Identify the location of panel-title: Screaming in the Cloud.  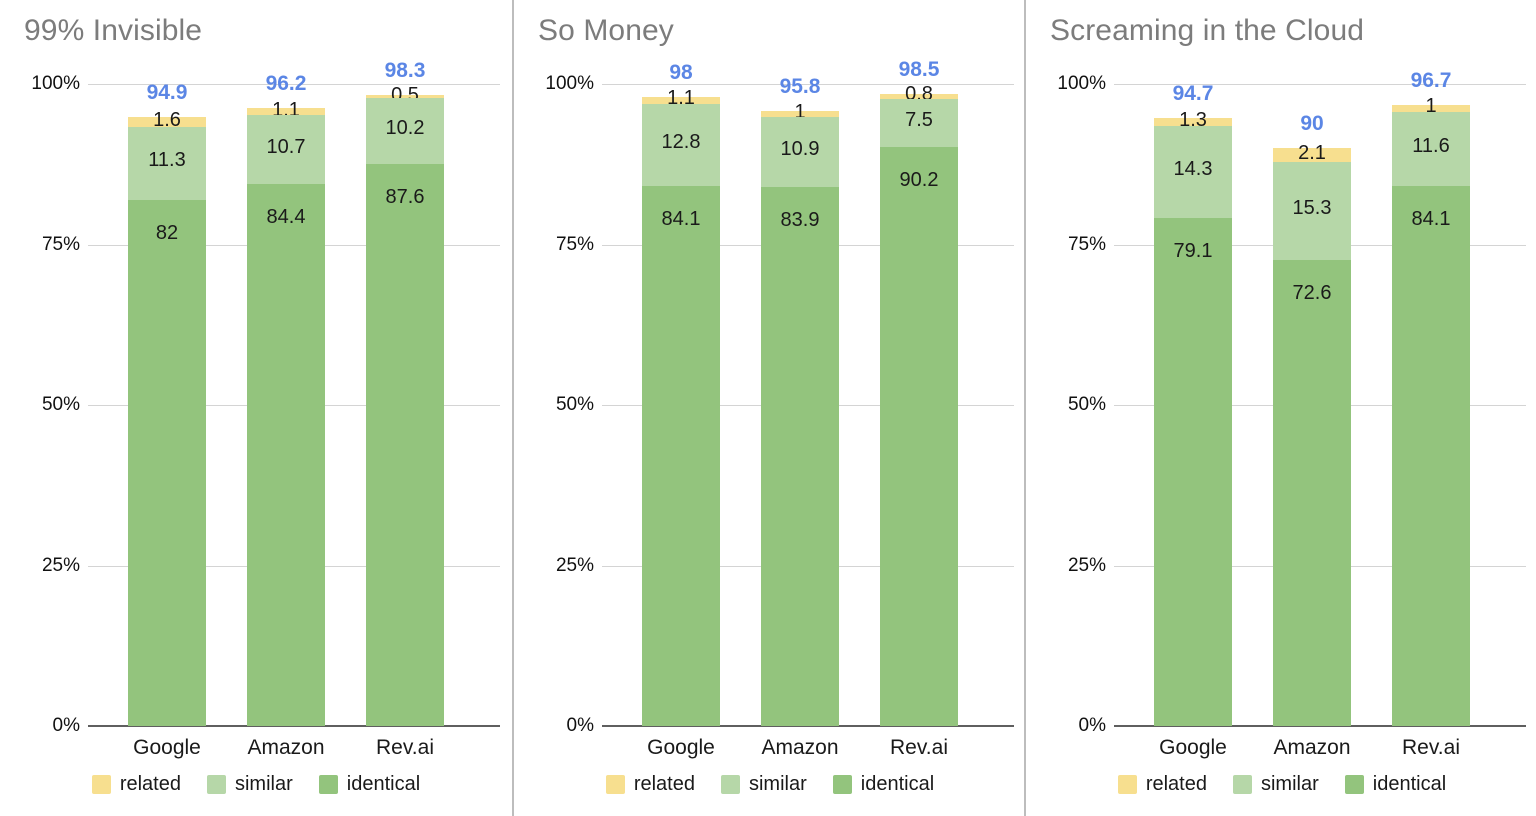
(1207, 30).